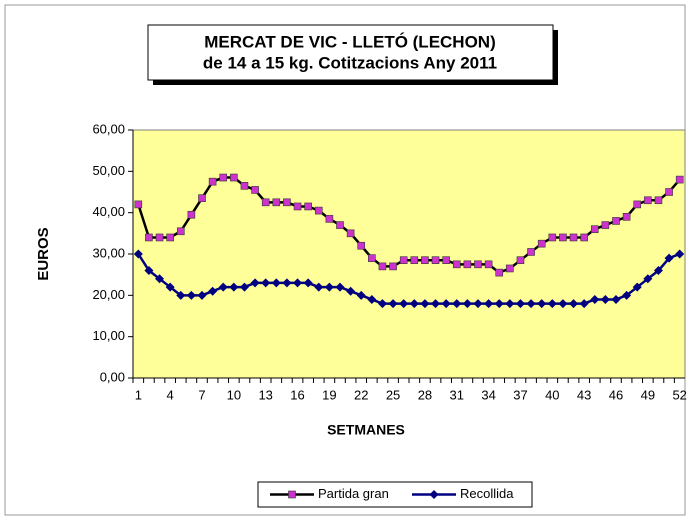 The width and height of the screenshot is (691, 526). I want to click on x-tick-label: 1, so click(138, 394).